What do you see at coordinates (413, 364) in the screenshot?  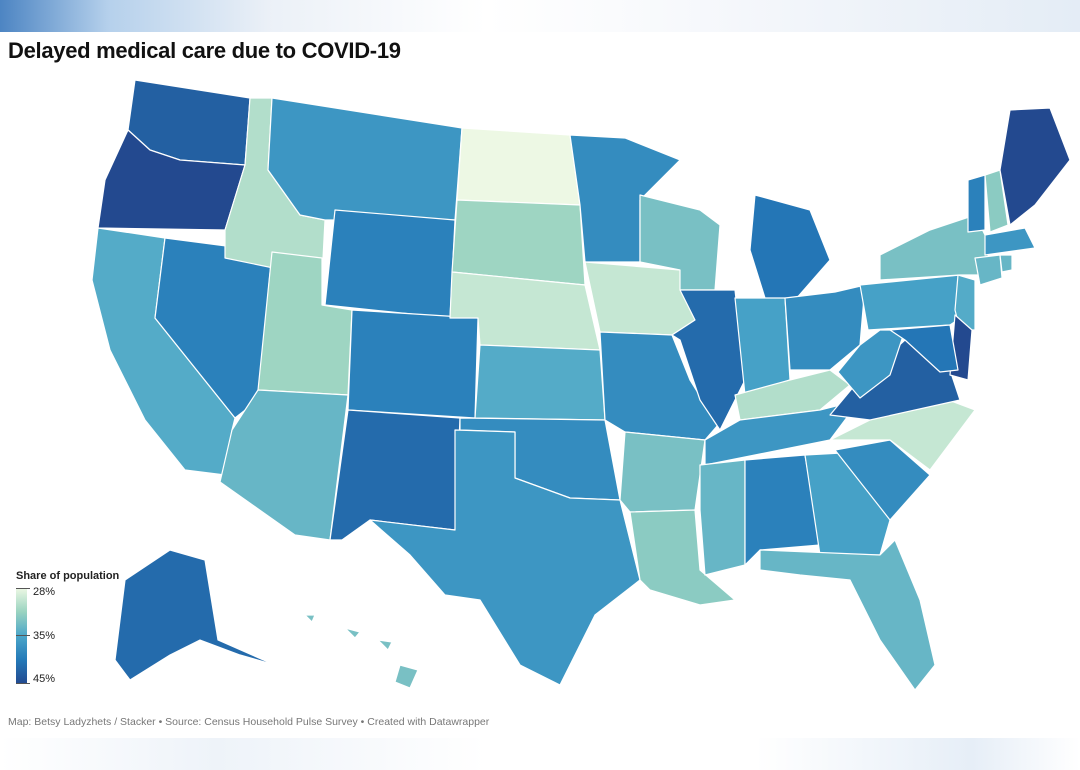 I see `state-colorado: Colorado: 40%` at bounding box center [413, 364].